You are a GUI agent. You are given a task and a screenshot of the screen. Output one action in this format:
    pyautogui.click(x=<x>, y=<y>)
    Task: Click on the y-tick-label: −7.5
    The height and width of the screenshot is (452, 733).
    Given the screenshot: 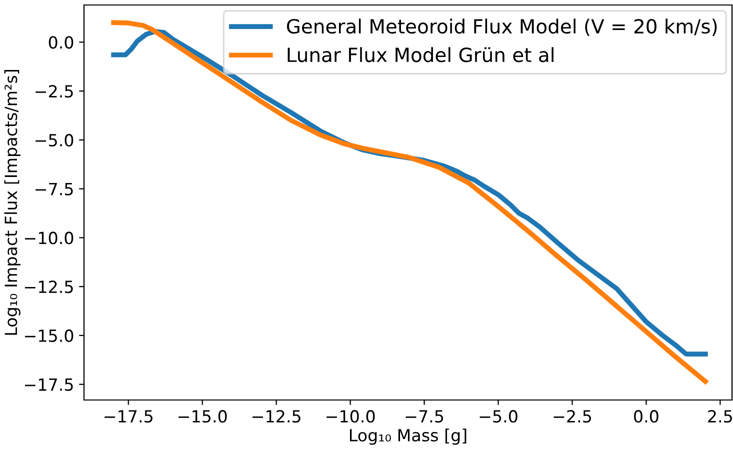 What is the action you would take?
    pyautogui.click(x=54, y=189)
    